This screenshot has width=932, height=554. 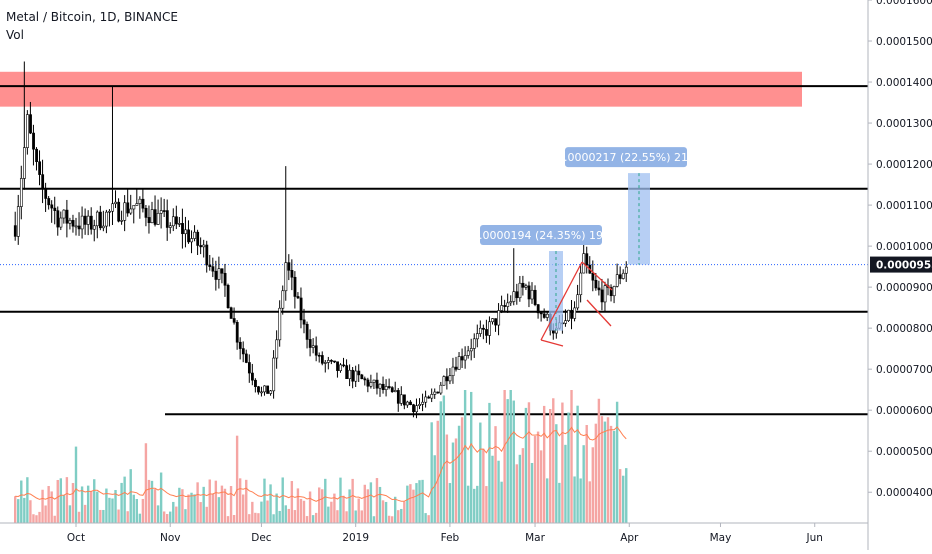 I want to click on price-tick-label: 0.0001100, so click(x=904, y=206).